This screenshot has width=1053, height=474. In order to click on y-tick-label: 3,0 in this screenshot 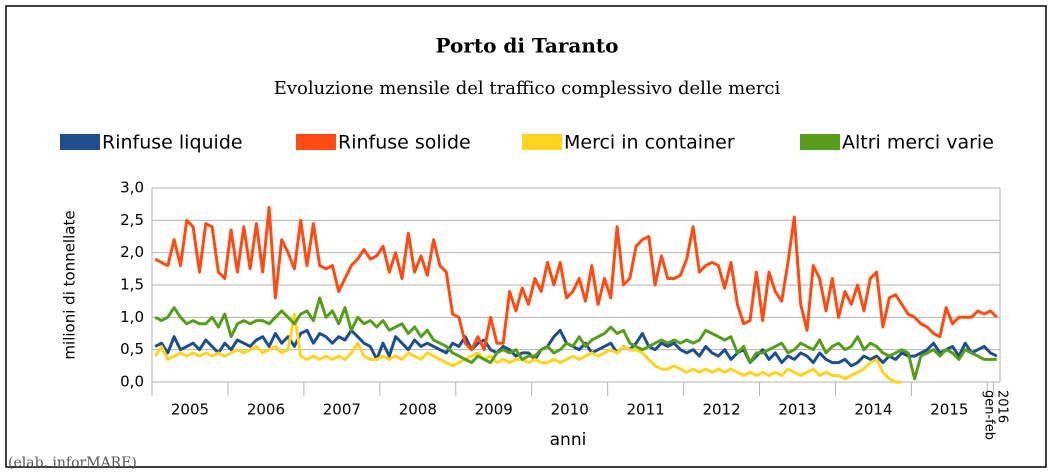, I will do `click(132, 188)`.